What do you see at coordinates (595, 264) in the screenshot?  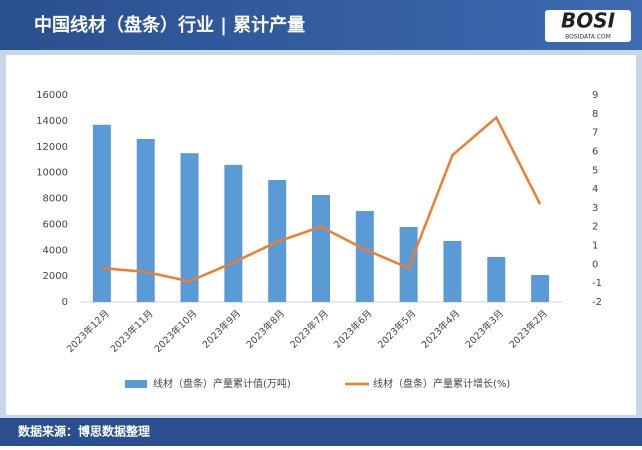 I see `y2-tick-label: 0` at bounding box center [595, 264].